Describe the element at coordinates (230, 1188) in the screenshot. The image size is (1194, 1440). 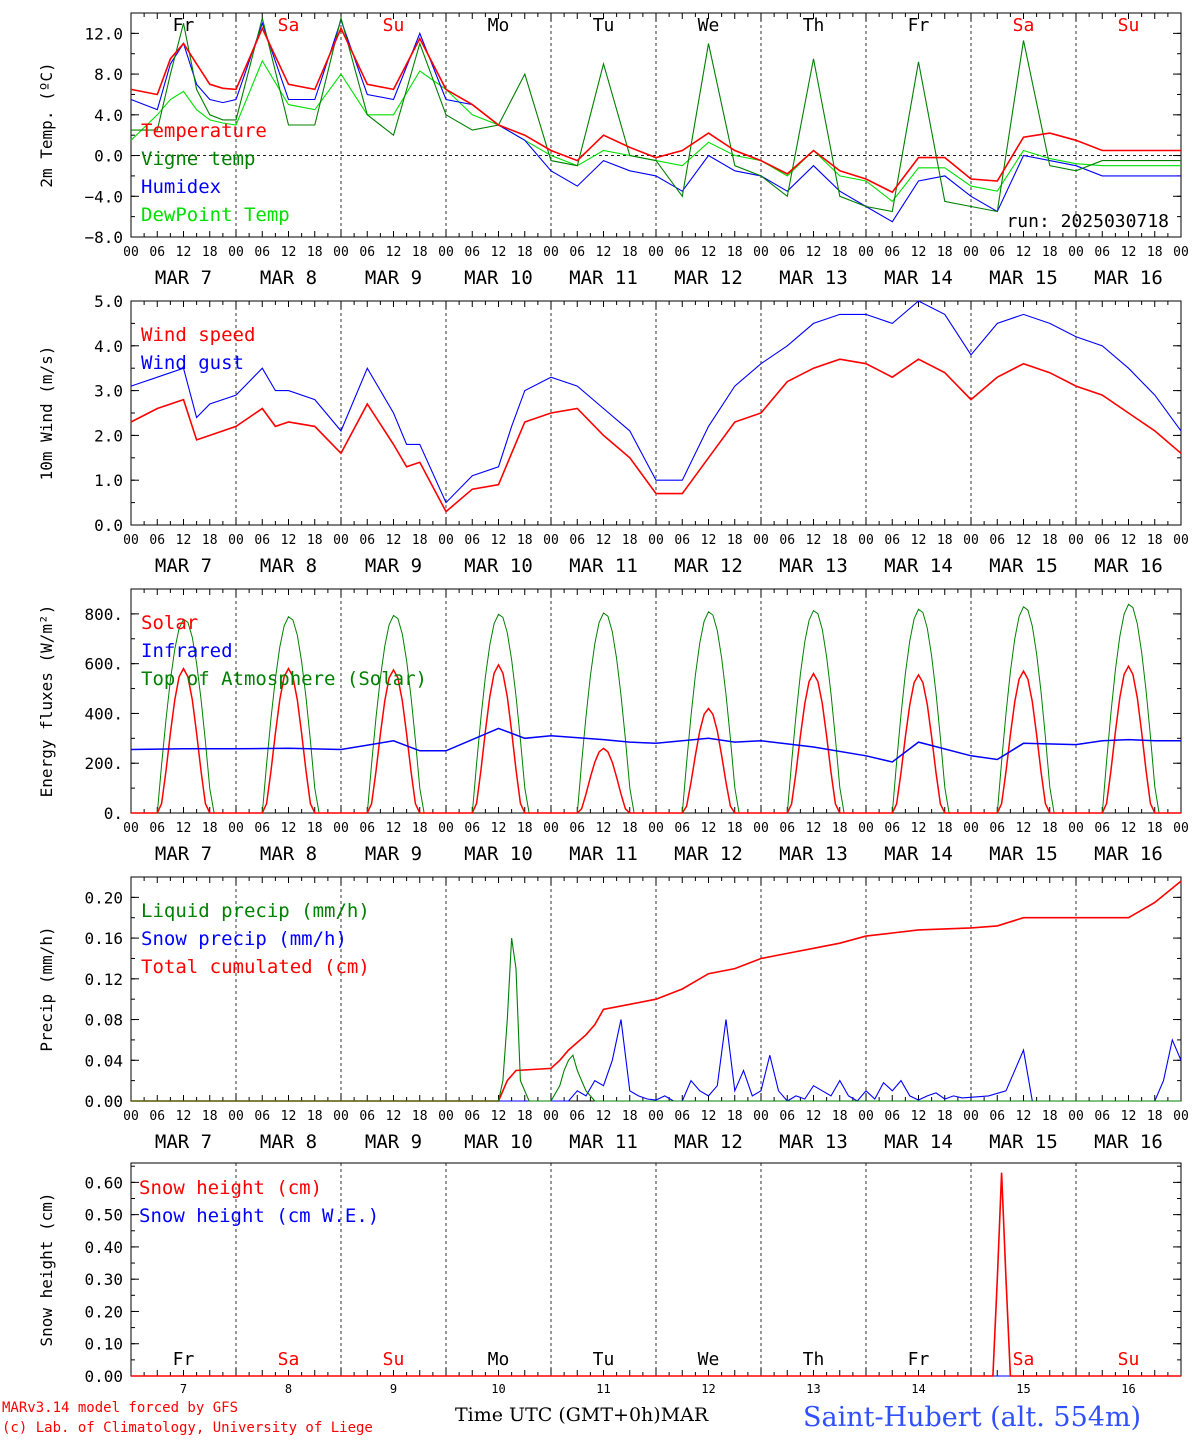
I see `legend-entry: Snow height (cm)` at that location.